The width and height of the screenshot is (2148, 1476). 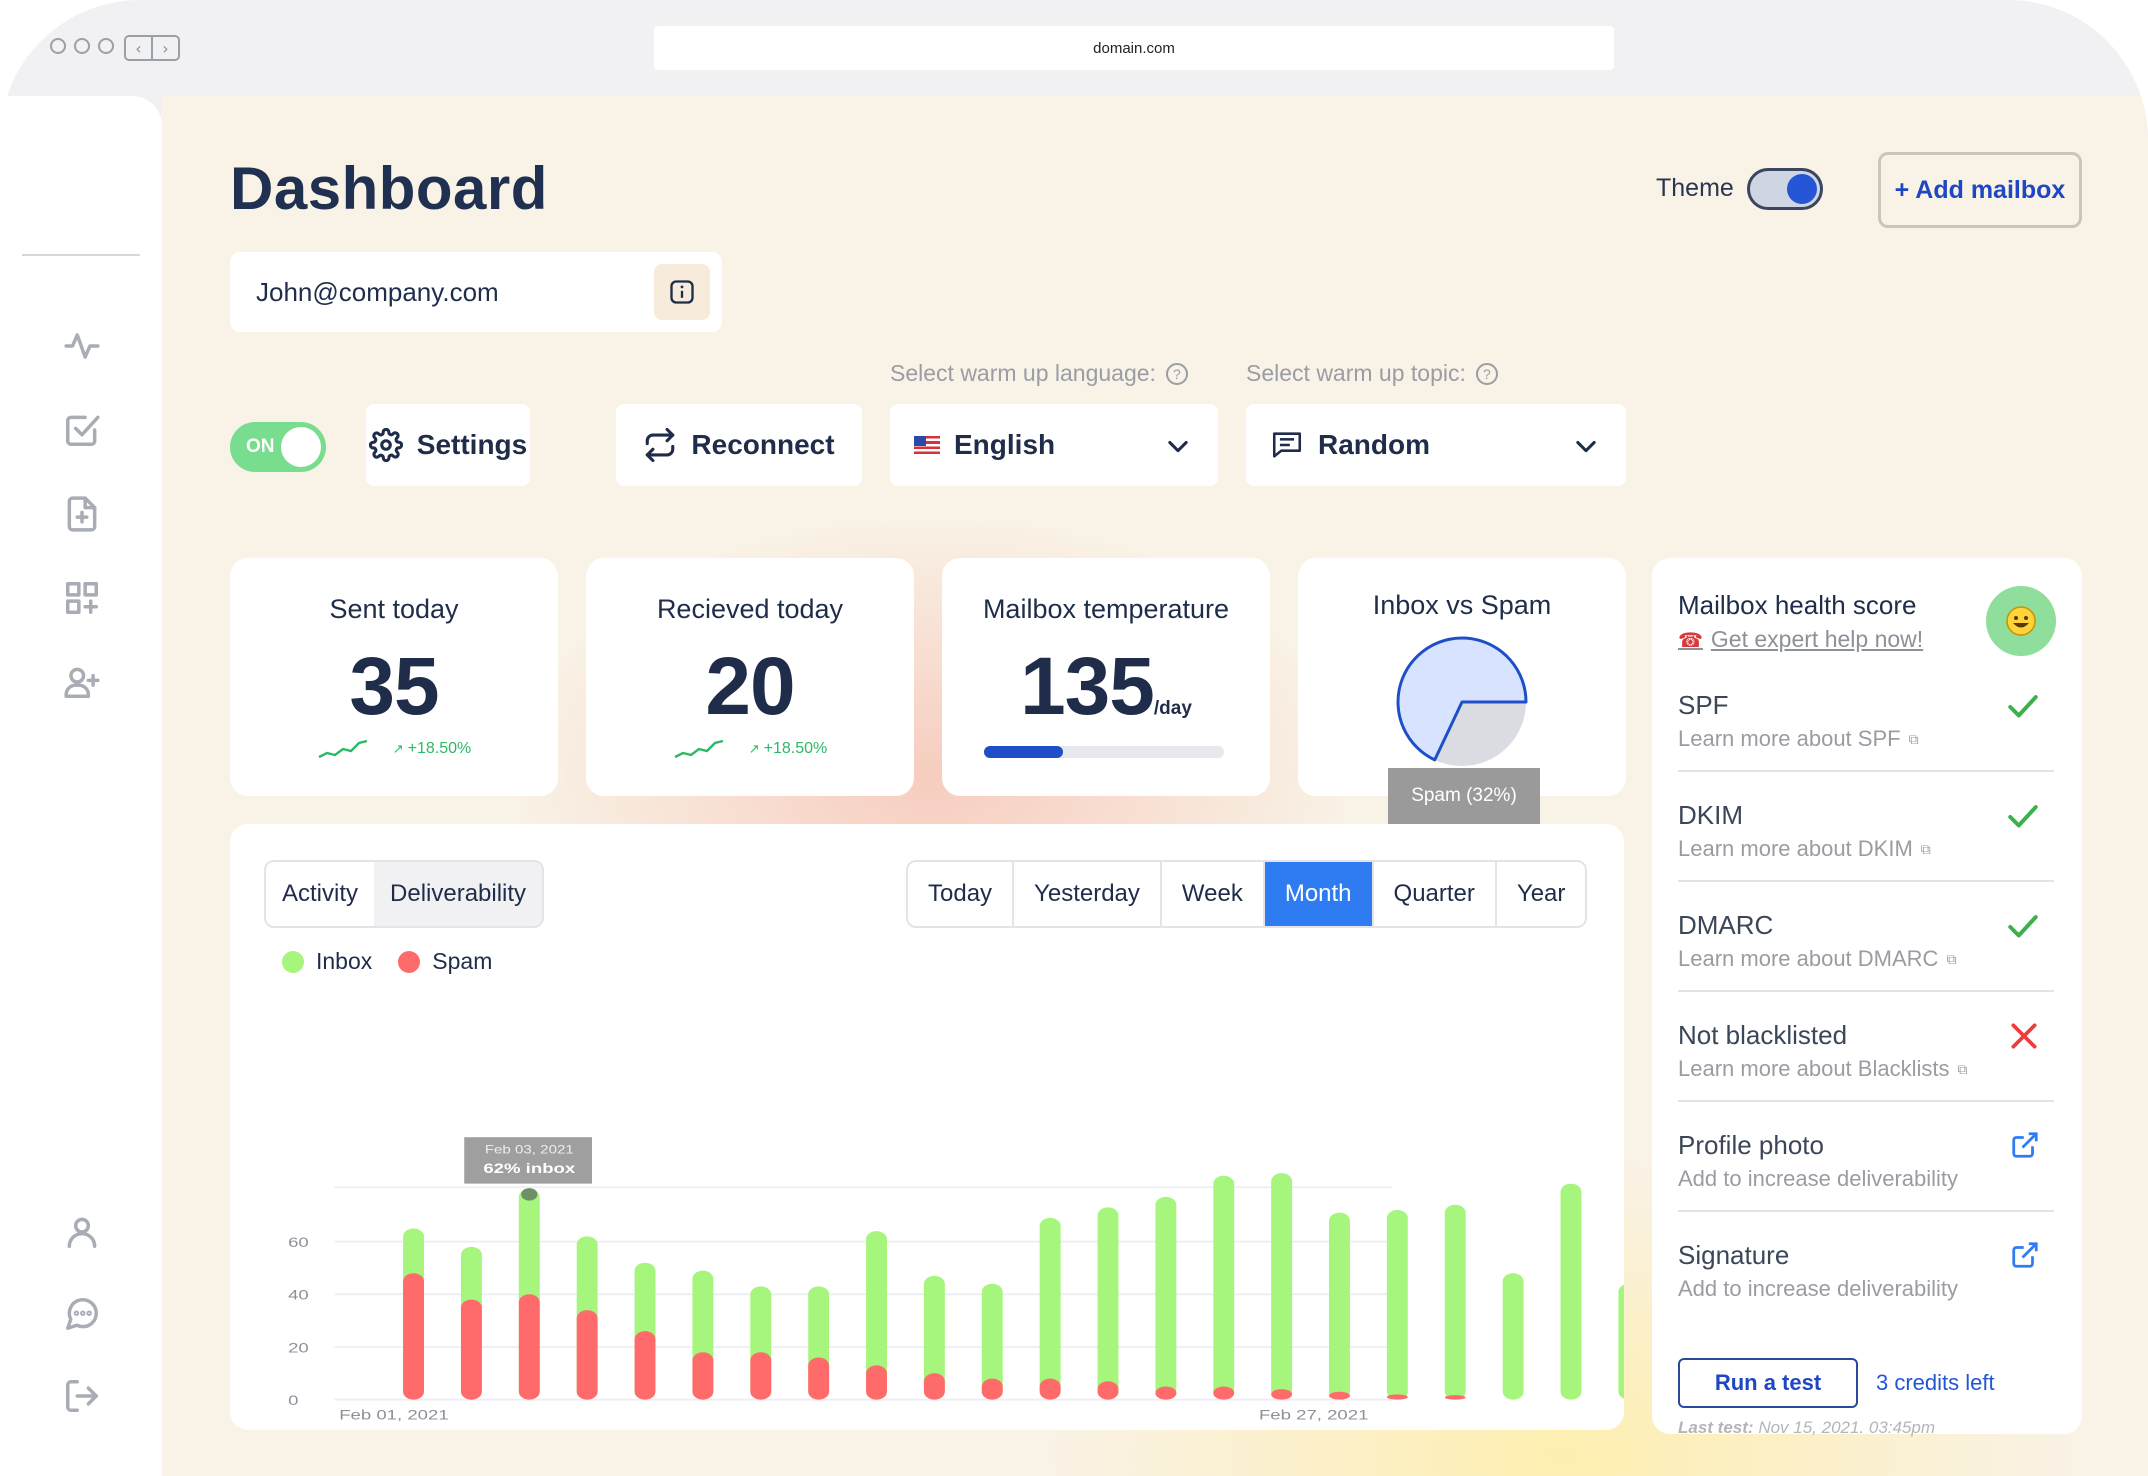 What do you see at coordinates (1800, 639) in the screenshot?
I see `expert-help-link: ☎ Get expert help now!` at bounding box center [1800, 639].